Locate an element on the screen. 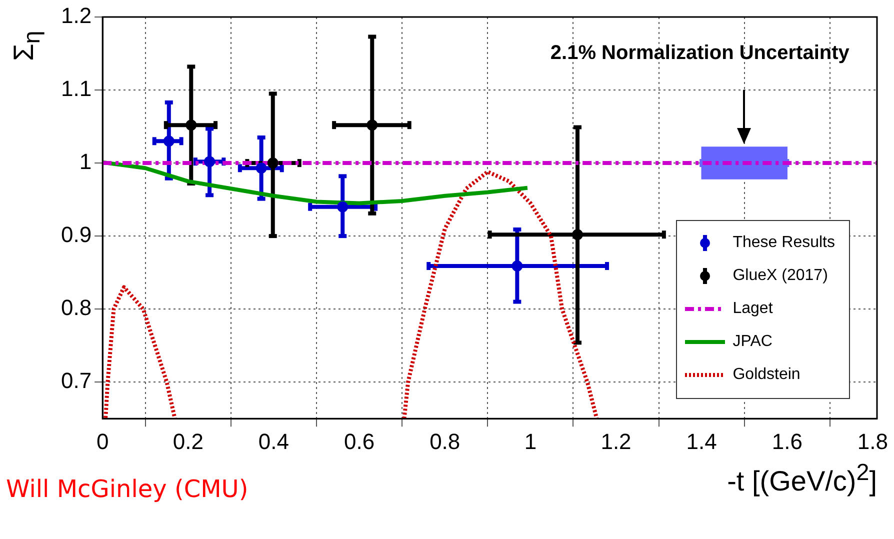 This screenshot has height=539, width=894. legend-label: Goldstein is located at coordinates (766, 375).